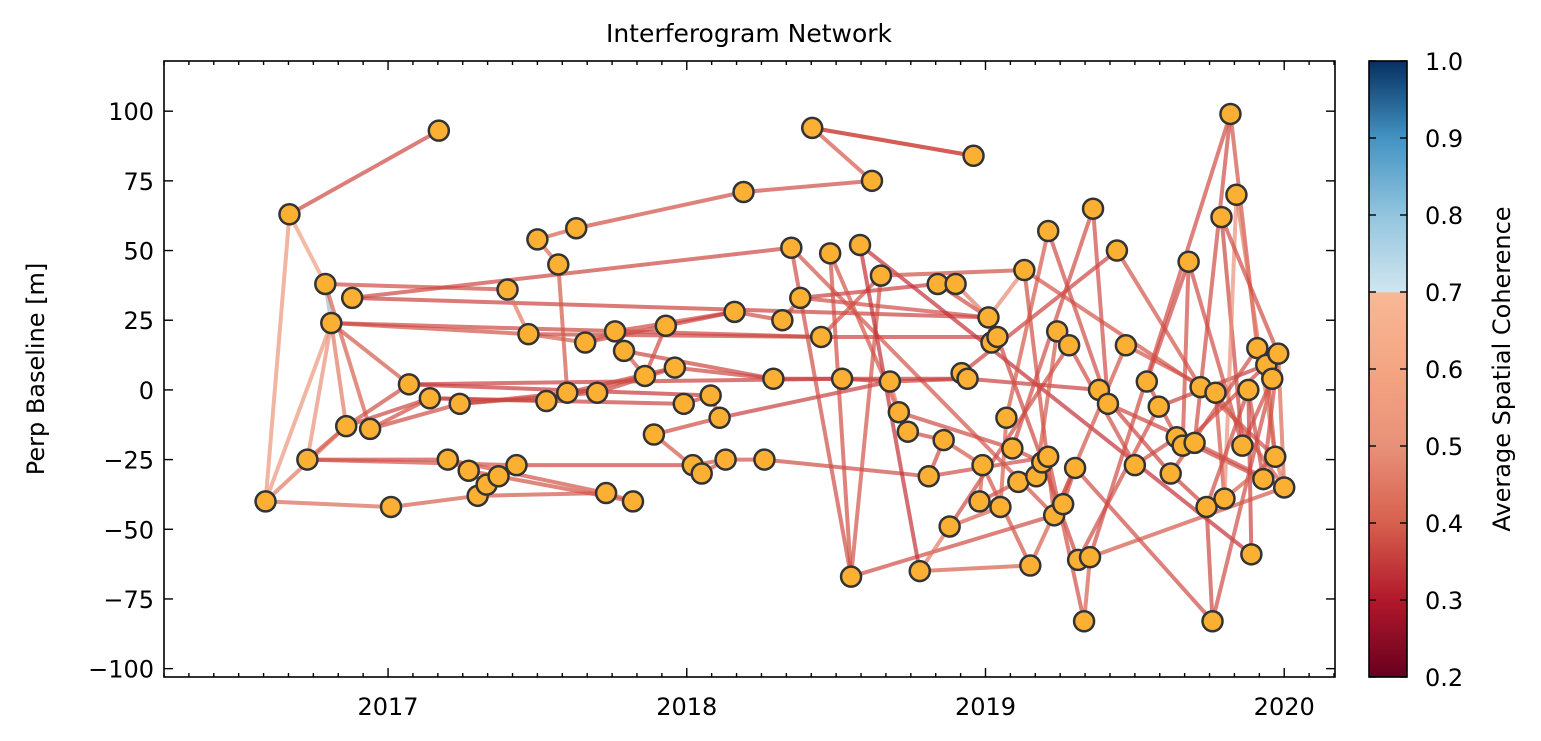 The height and width of the screenshot is (741, 1541). I want to click on y-tick-label: −75, so click(128, 600).